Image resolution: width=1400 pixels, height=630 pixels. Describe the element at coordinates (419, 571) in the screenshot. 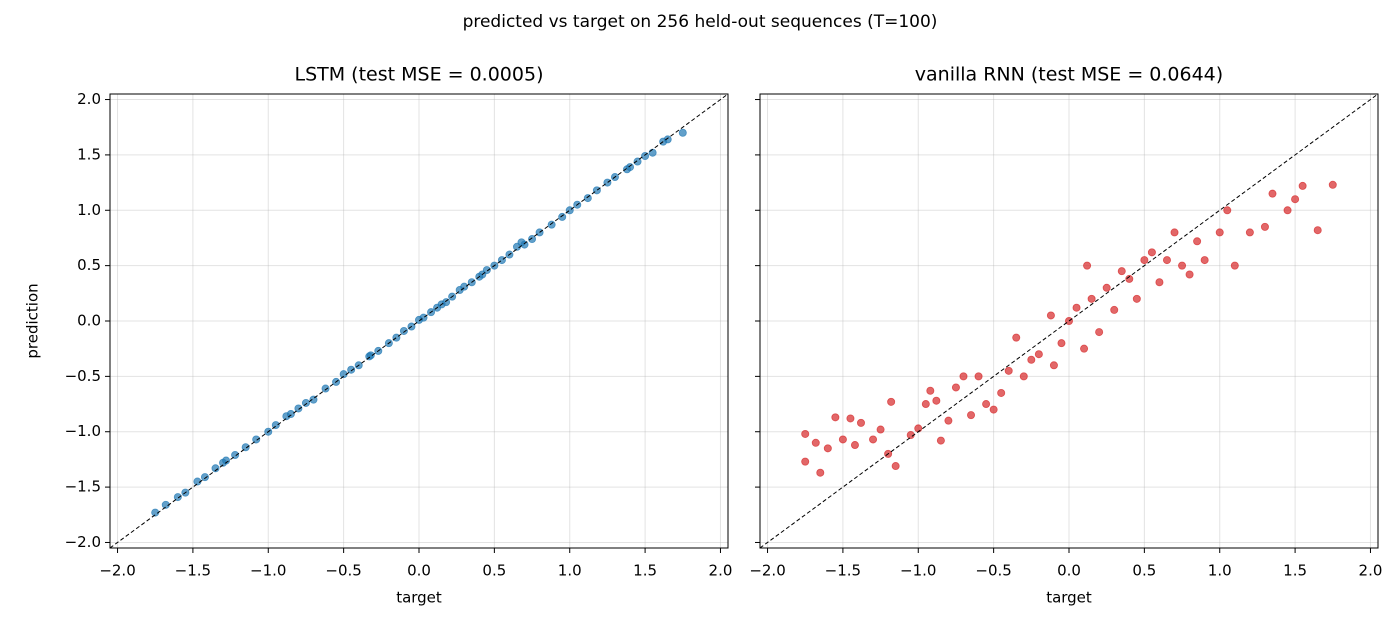

I see `x-tick-label: 0.0` at that location.